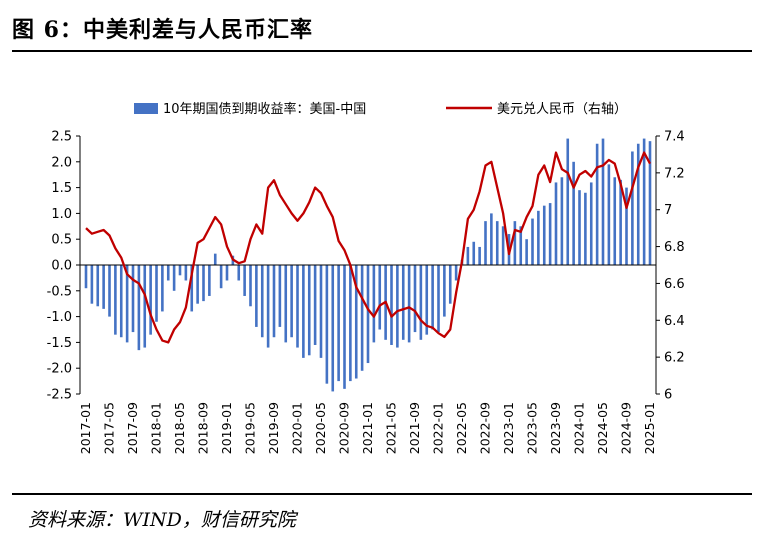  What do you see at coordinates (250, 428) in the screenshot?
I see `x-tick-label-2019-05: 2019-05` at bounding box center [250, 428].